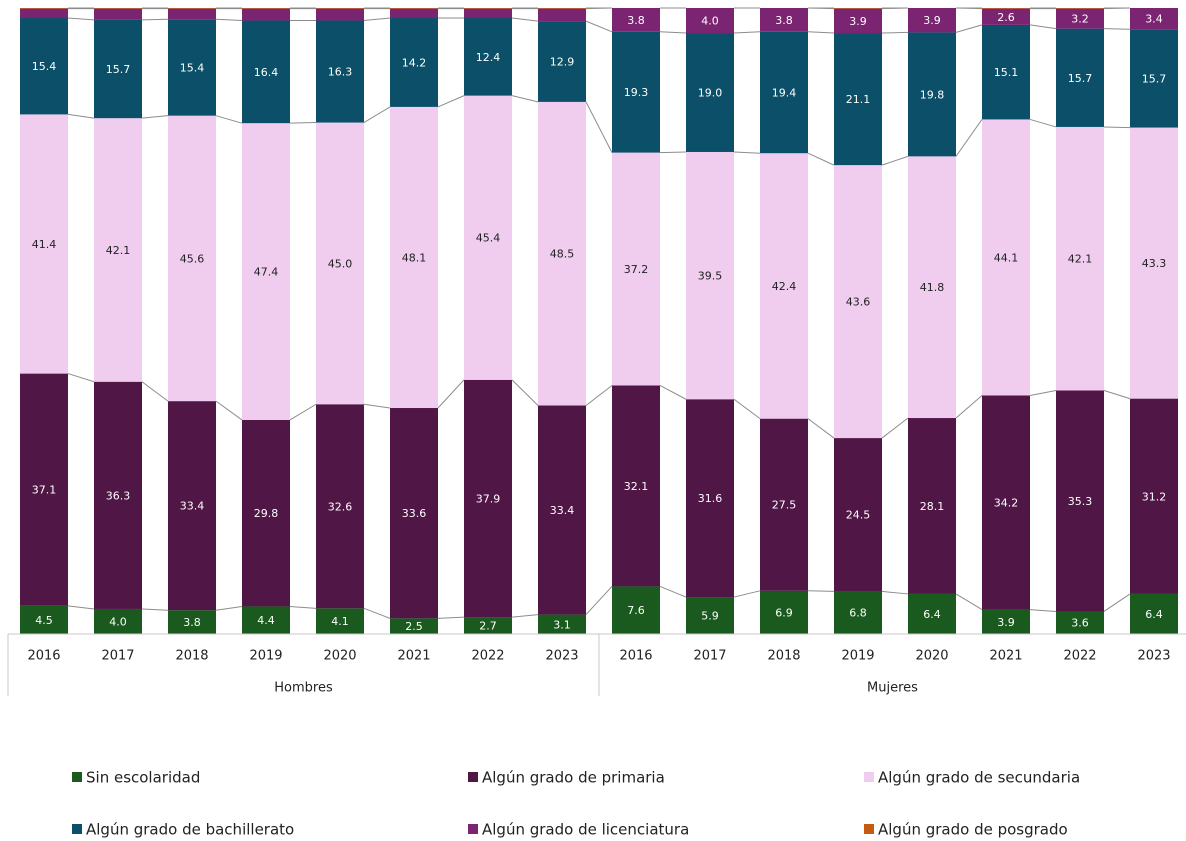 The height and width of the screenshot is (841, 1186). I want to click on data-label: 2.7, so click(488, 626).